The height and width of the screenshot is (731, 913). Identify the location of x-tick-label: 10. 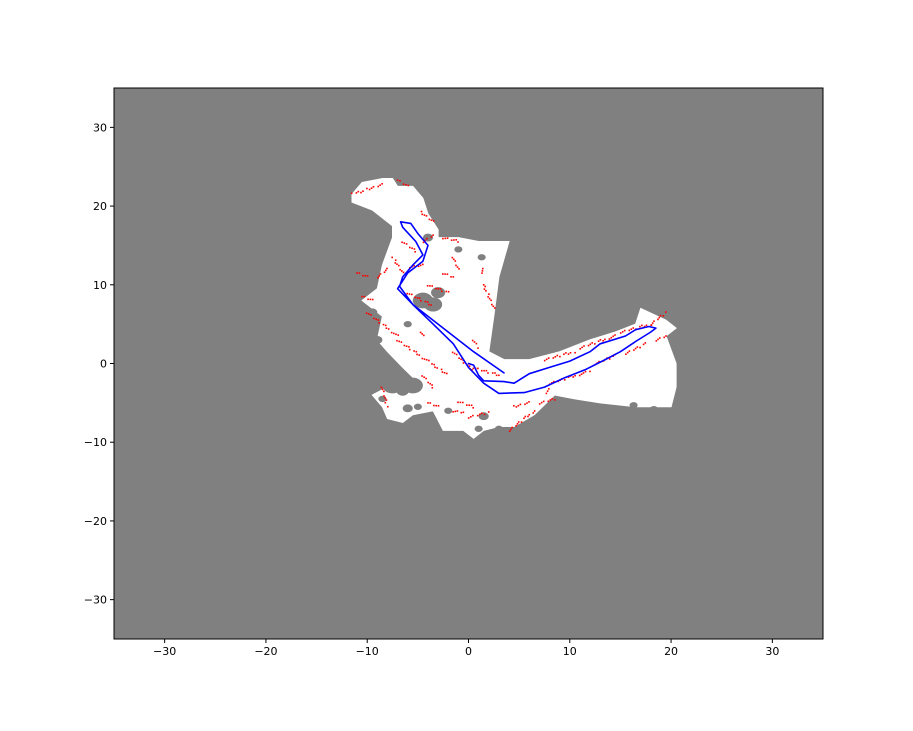
(570, 651).